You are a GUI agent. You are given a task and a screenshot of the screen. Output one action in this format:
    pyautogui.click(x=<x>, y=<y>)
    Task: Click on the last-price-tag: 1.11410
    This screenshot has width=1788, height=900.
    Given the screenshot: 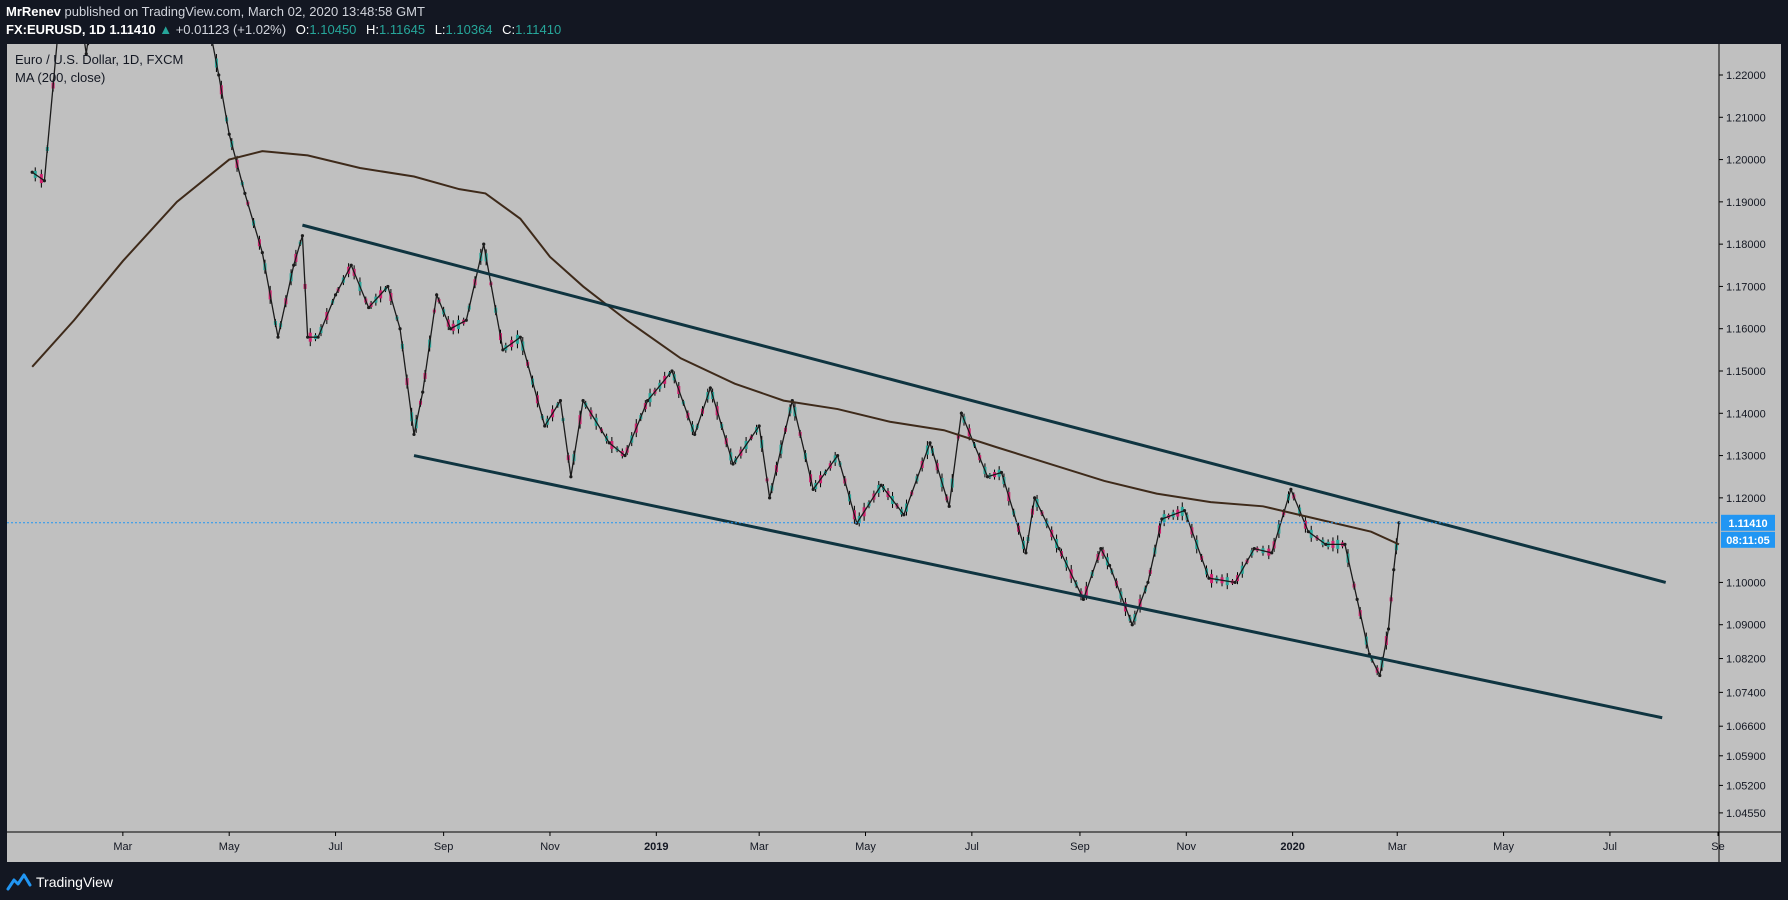 What is the action you would take?
    pyautogui.click(x=1748, y=522)
    